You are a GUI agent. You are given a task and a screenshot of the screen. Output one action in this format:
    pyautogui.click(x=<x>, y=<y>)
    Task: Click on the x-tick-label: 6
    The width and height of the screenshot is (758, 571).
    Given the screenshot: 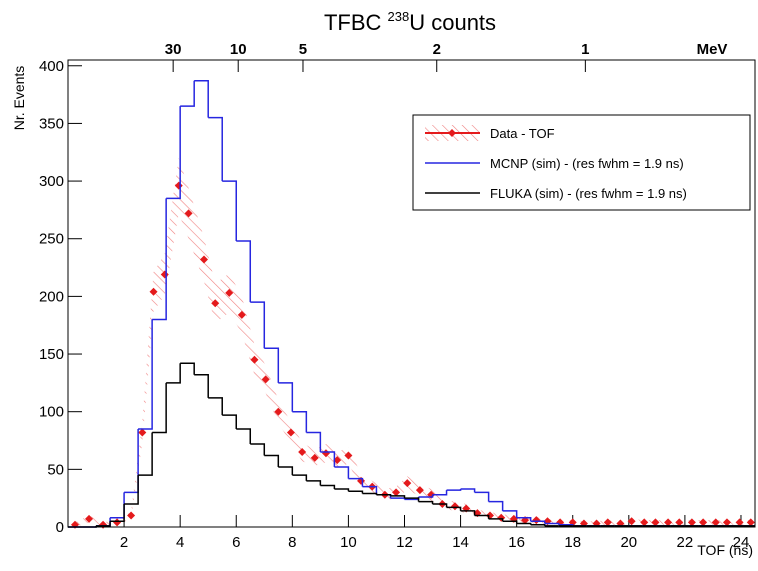 What is the action you would take?
    pyautogui.click(x=236, y=542)
    